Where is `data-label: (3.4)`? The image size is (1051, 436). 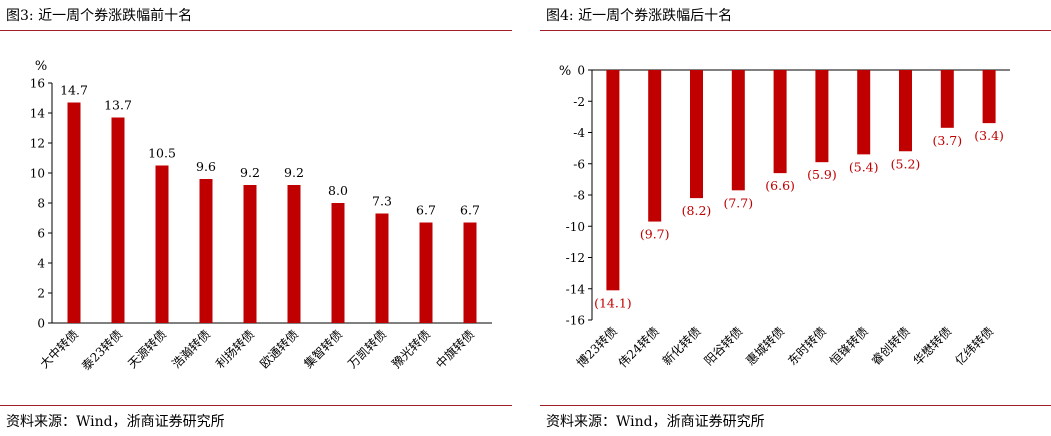
data-label: (3.4) is located at coordinates (989, 135).